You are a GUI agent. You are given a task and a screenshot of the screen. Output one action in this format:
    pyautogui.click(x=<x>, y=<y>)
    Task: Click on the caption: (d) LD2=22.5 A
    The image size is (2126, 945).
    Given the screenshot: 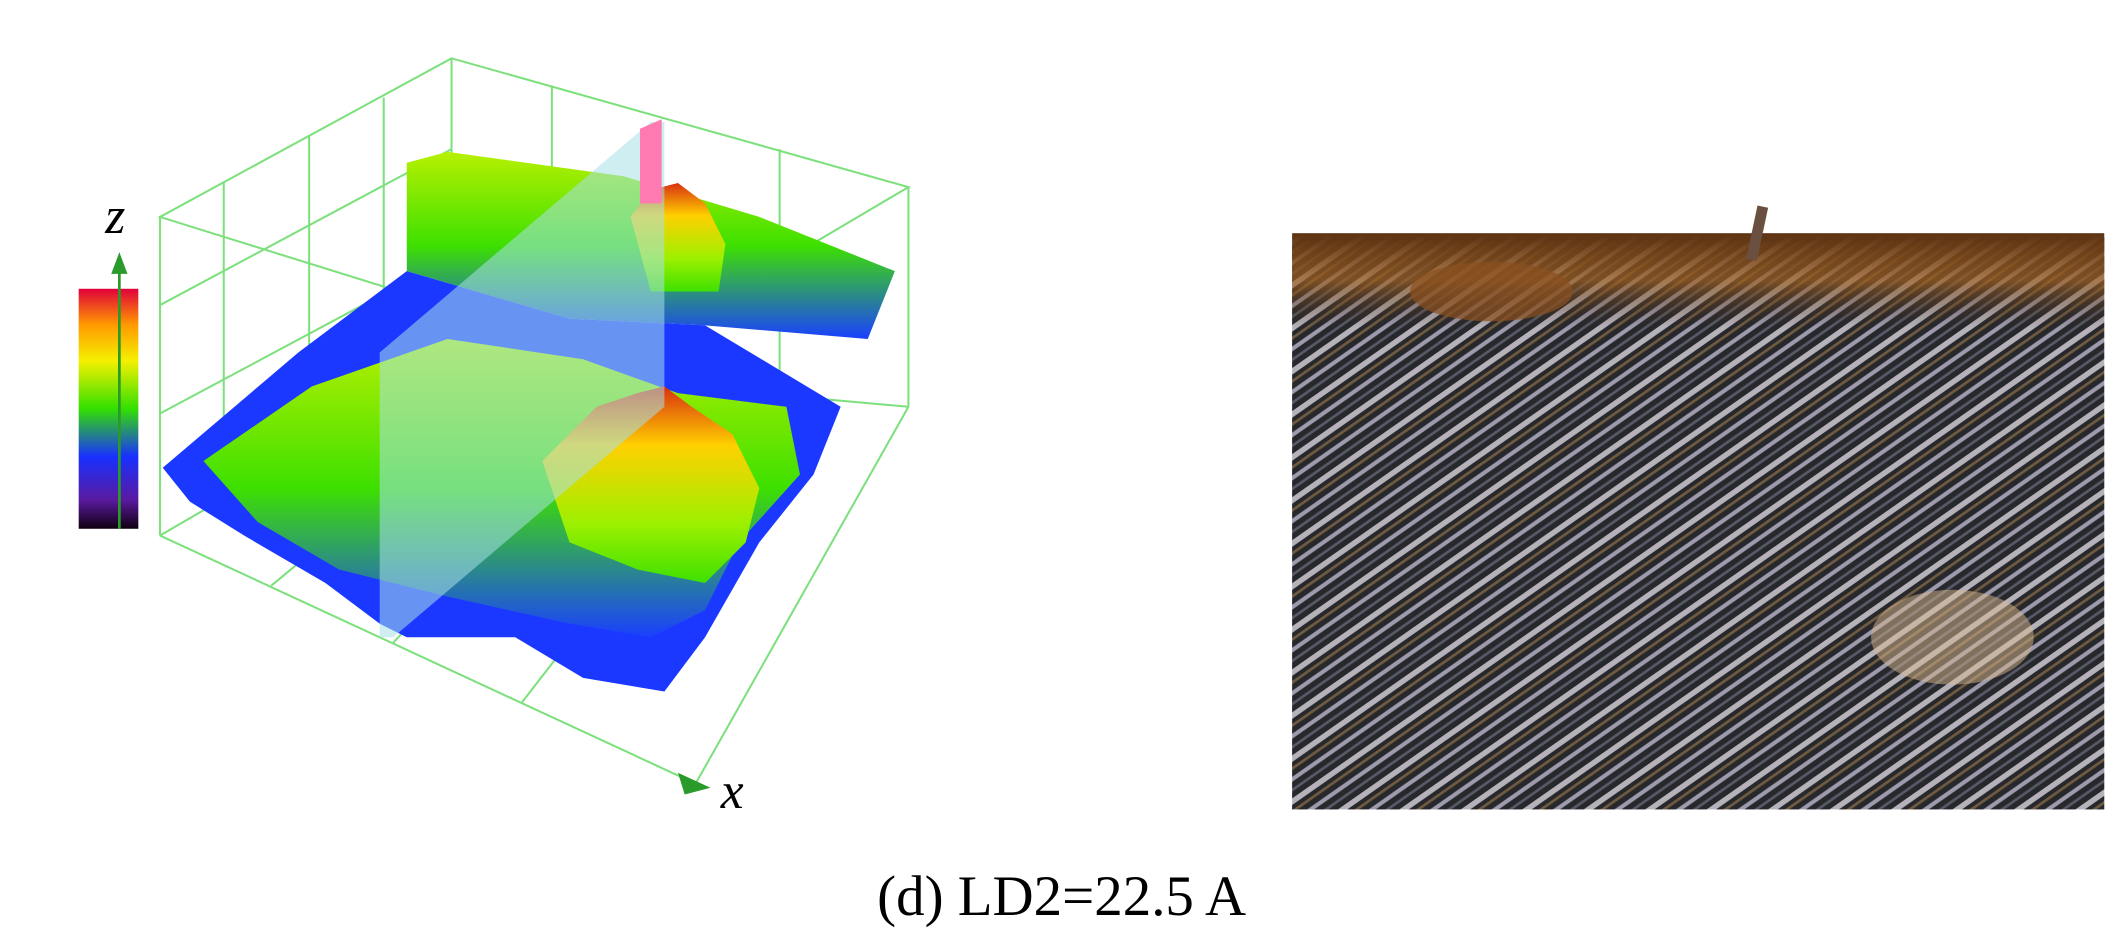 What is the action you would take?
    pyautogui.click(x=1061, y=896)
    